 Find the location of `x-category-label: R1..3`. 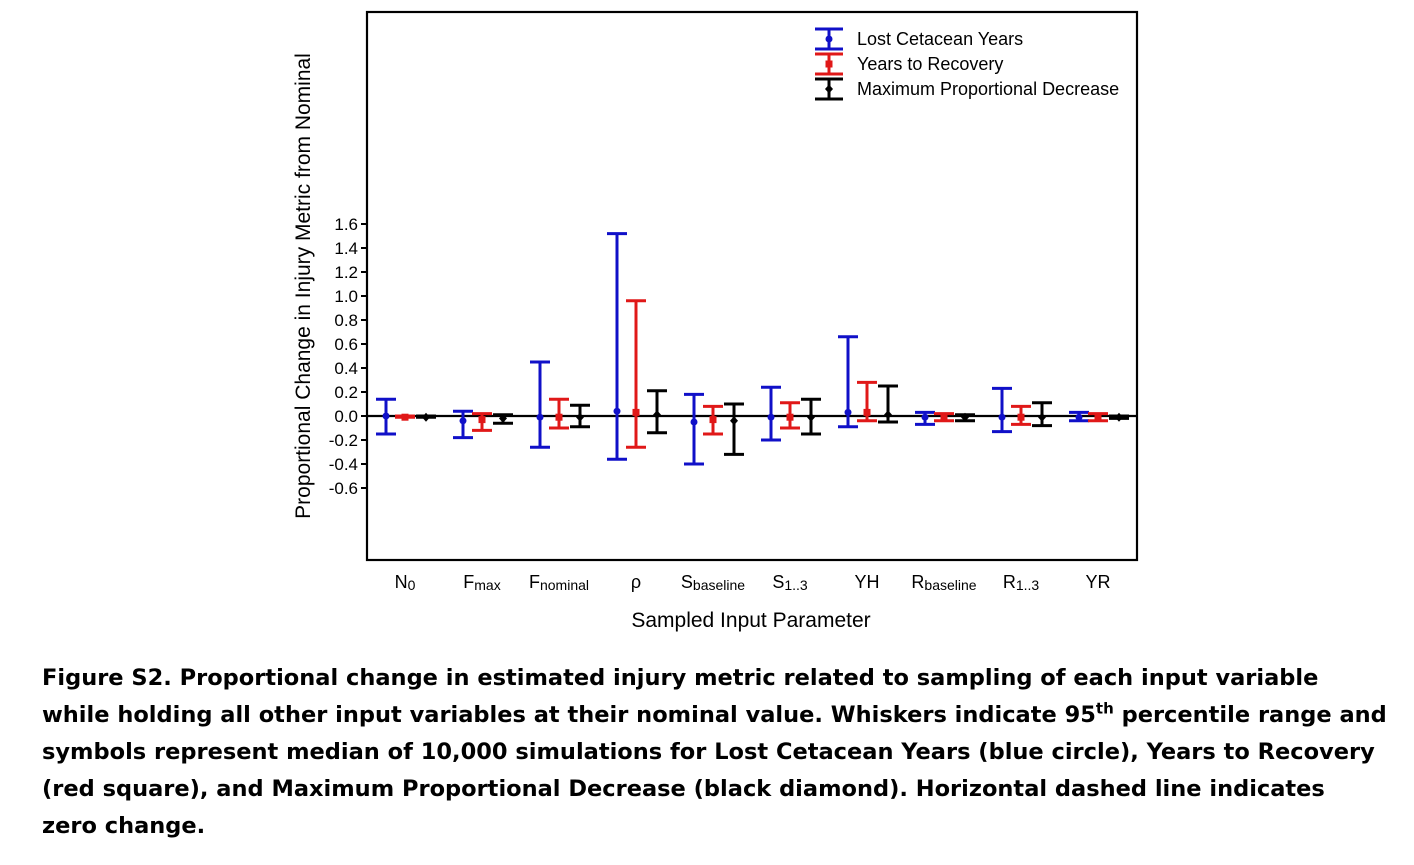

x-category-label: R1..3 is located at coordinates (1021, 582).